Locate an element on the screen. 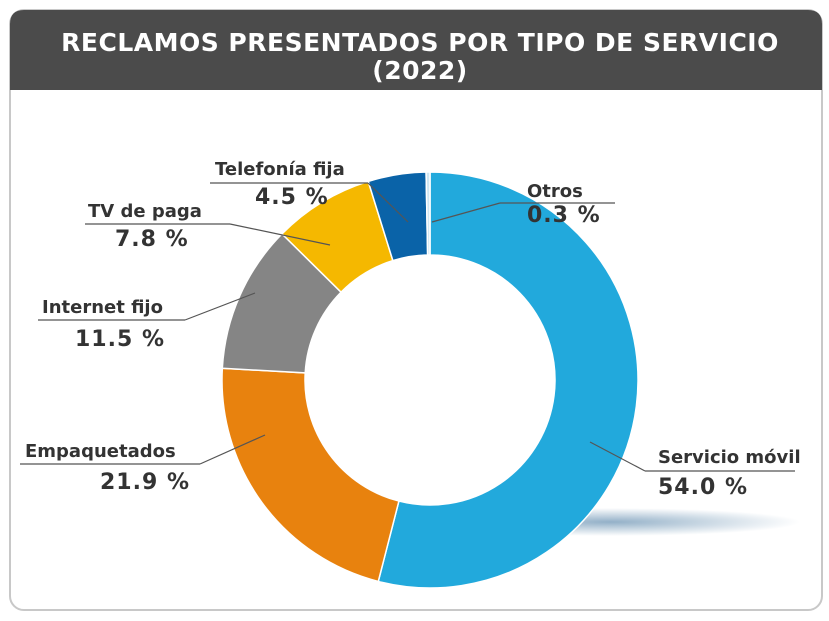  value-label: 54.0 % is located at coordinates (703, 487).